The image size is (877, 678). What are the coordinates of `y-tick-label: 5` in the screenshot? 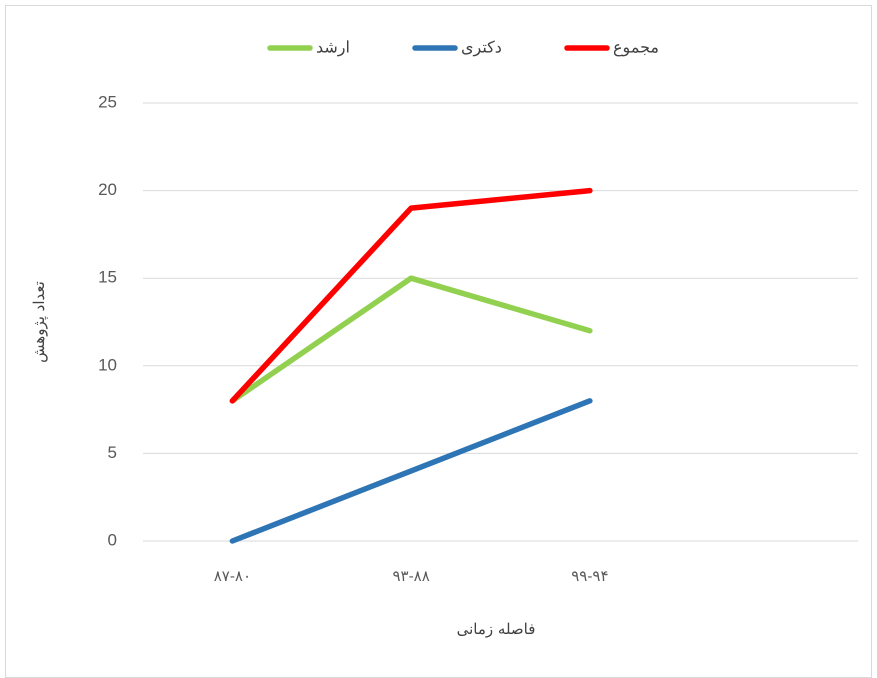 It's located at (112, 452).